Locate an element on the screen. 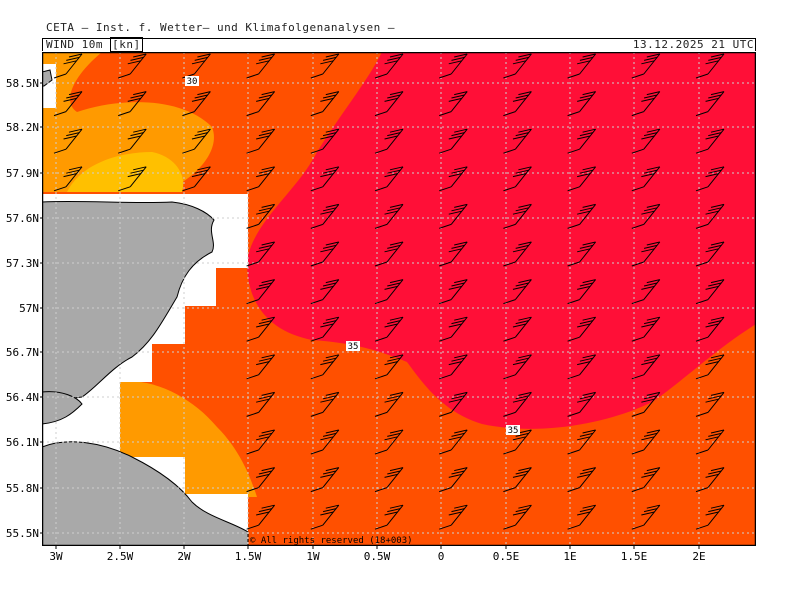 The image size is (800, 600). svg-text: 30 is located at coordinates (192, 82).